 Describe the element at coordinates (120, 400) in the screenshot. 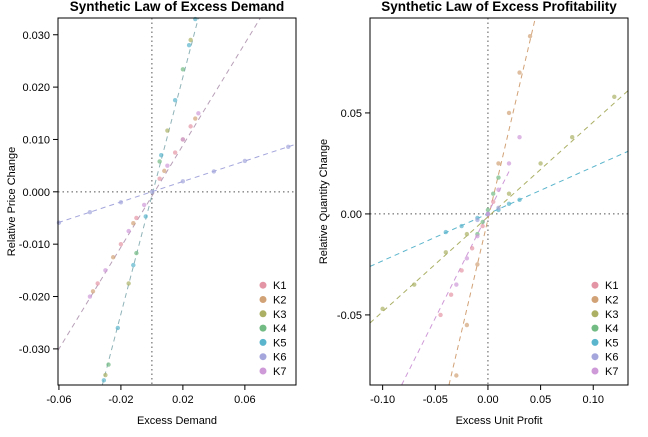

I see `x-tick-label: -0.02` at that location.